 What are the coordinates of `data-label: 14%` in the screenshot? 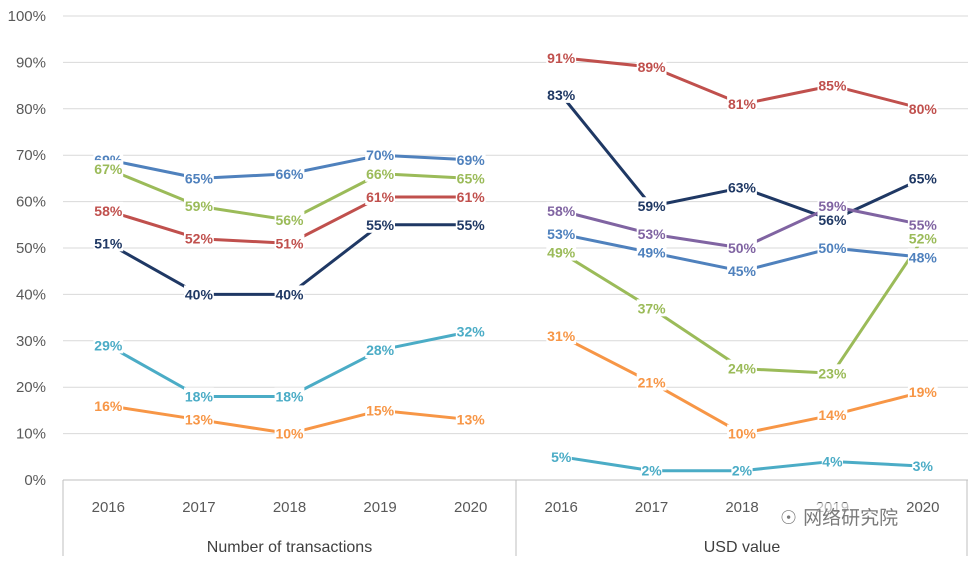 It's located at (832, 415).